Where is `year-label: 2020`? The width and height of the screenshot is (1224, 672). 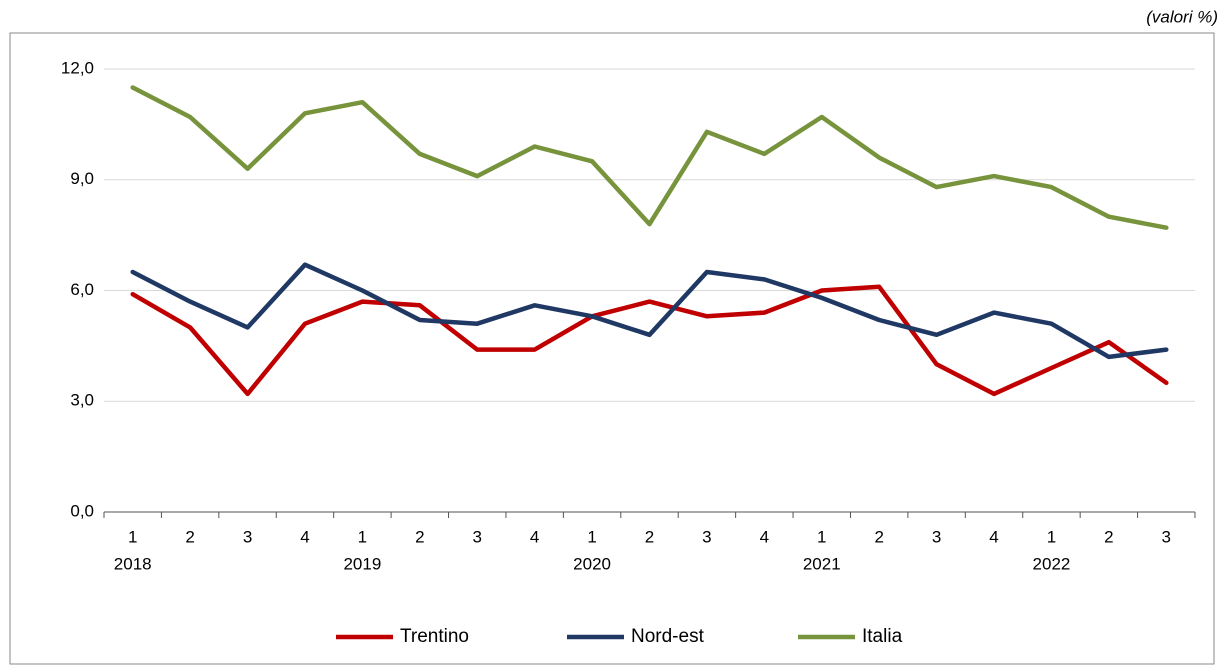 year-label: 2020 is located at coordinates (592, 563).